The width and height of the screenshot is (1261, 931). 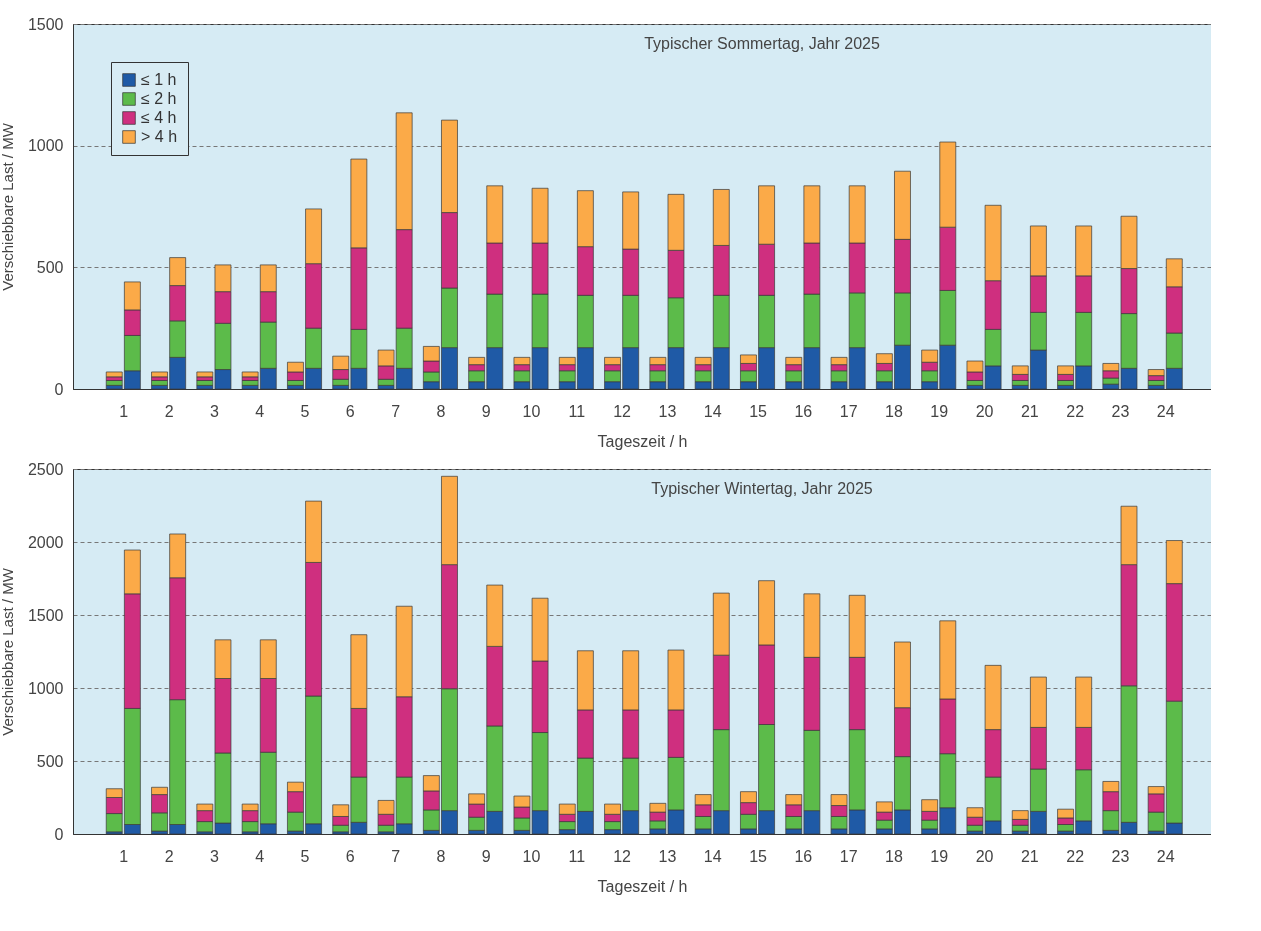 What do you see at coordinates (159, 136) in the screenshot?
I see `legend-label: > 4 h` at bounding box center [159, 136].